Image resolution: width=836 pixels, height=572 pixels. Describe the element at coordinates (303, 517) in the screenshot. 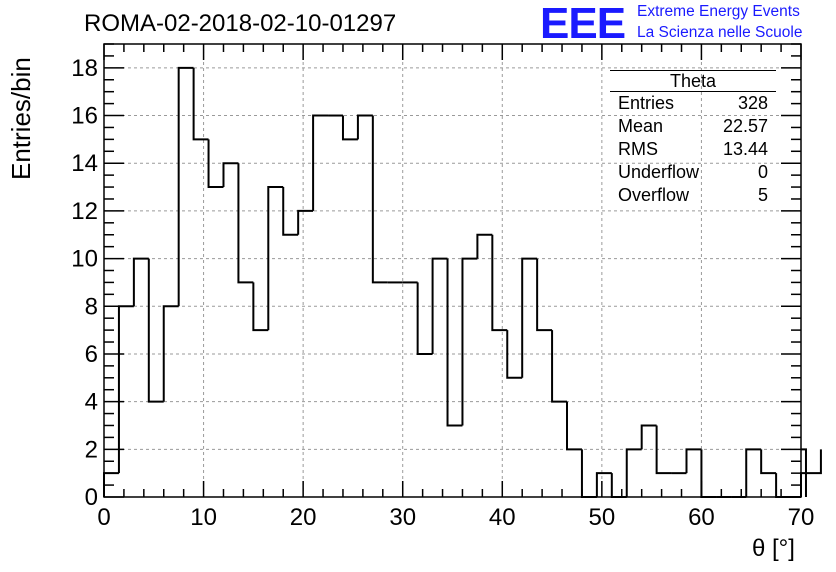

I see `x-tick-label: 20` at that location.